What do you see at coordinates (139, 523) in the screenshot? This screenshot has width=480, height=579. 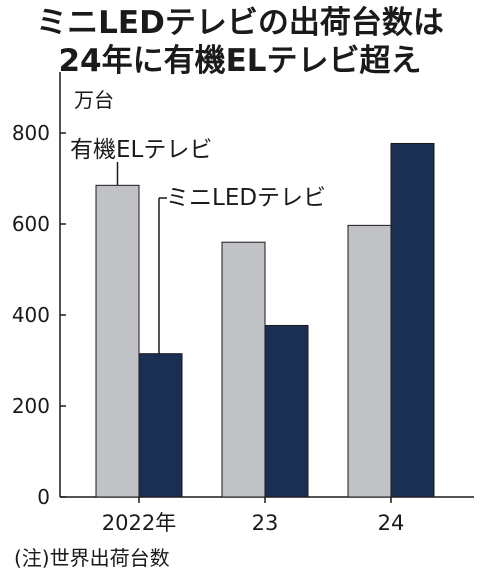 I see `x-tick-label: 2022年` at bounding box center [139, 523].